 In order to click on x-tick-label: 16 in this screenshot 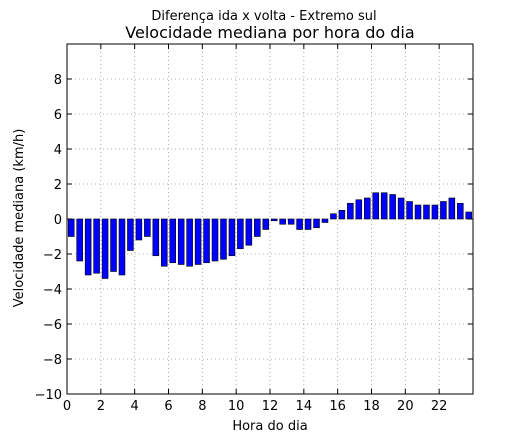, I will do `click(337, 406)`.